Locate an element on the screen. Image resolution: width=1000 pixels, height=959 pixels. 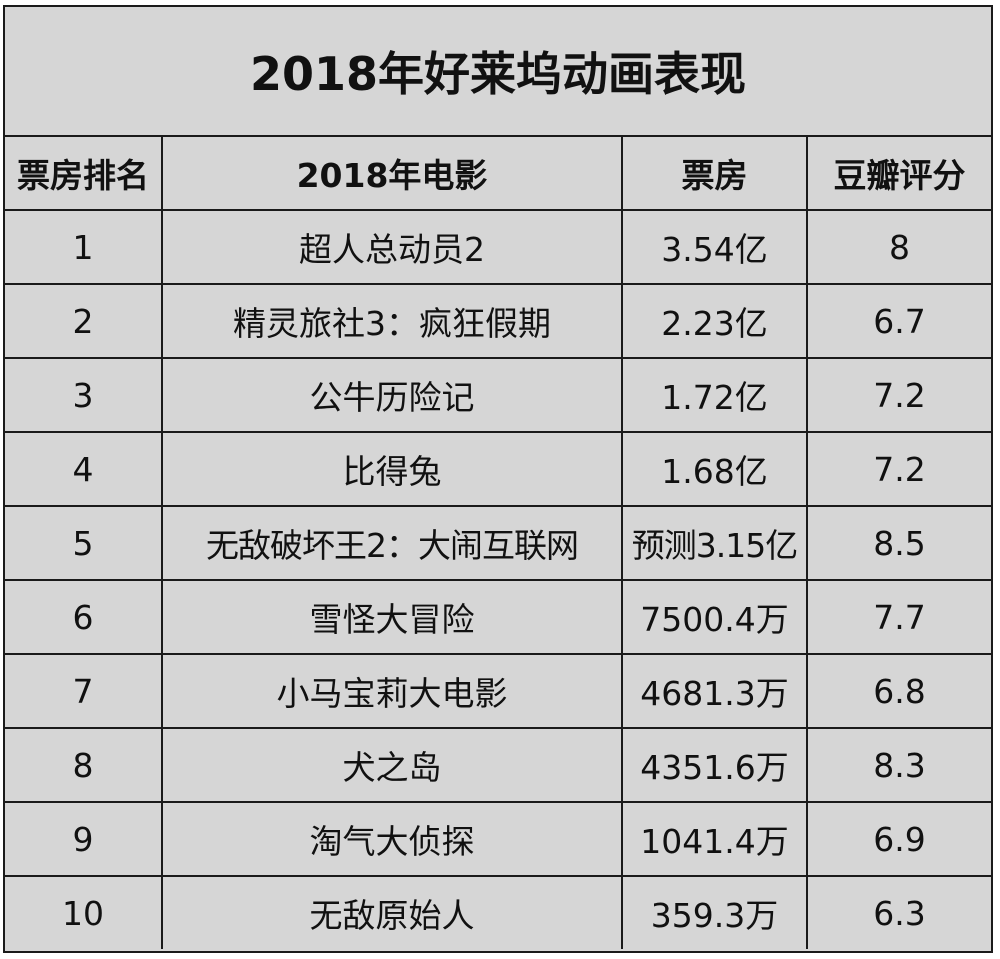
douban-cell: 6.7 is located at coordinates (898, 321).